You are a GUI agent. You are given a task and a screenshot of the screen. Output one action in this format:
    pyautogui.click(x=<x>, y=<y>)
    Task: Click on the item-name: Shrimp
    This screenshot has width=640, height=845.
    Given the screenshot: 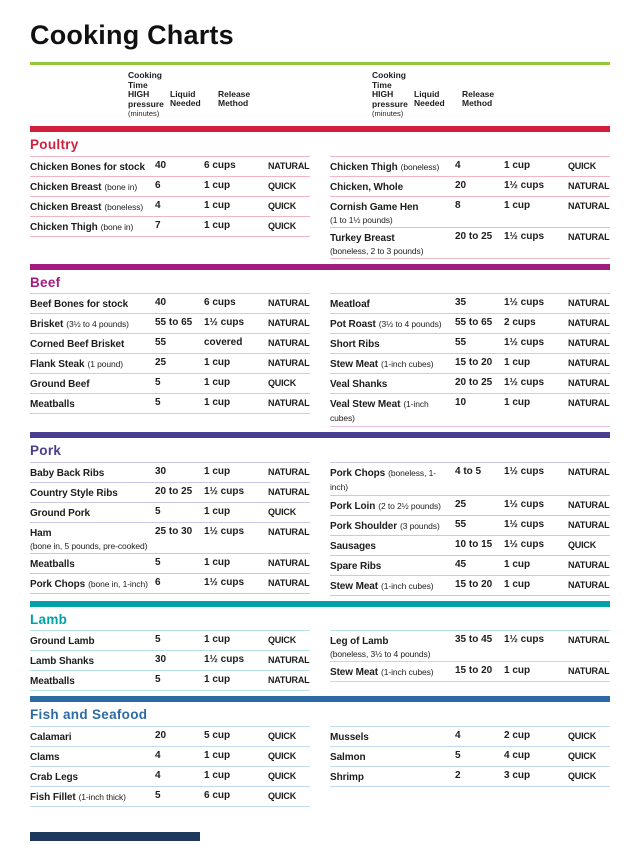 What is the action you would take?
    pyautogui.click(x=347, y=777)
    